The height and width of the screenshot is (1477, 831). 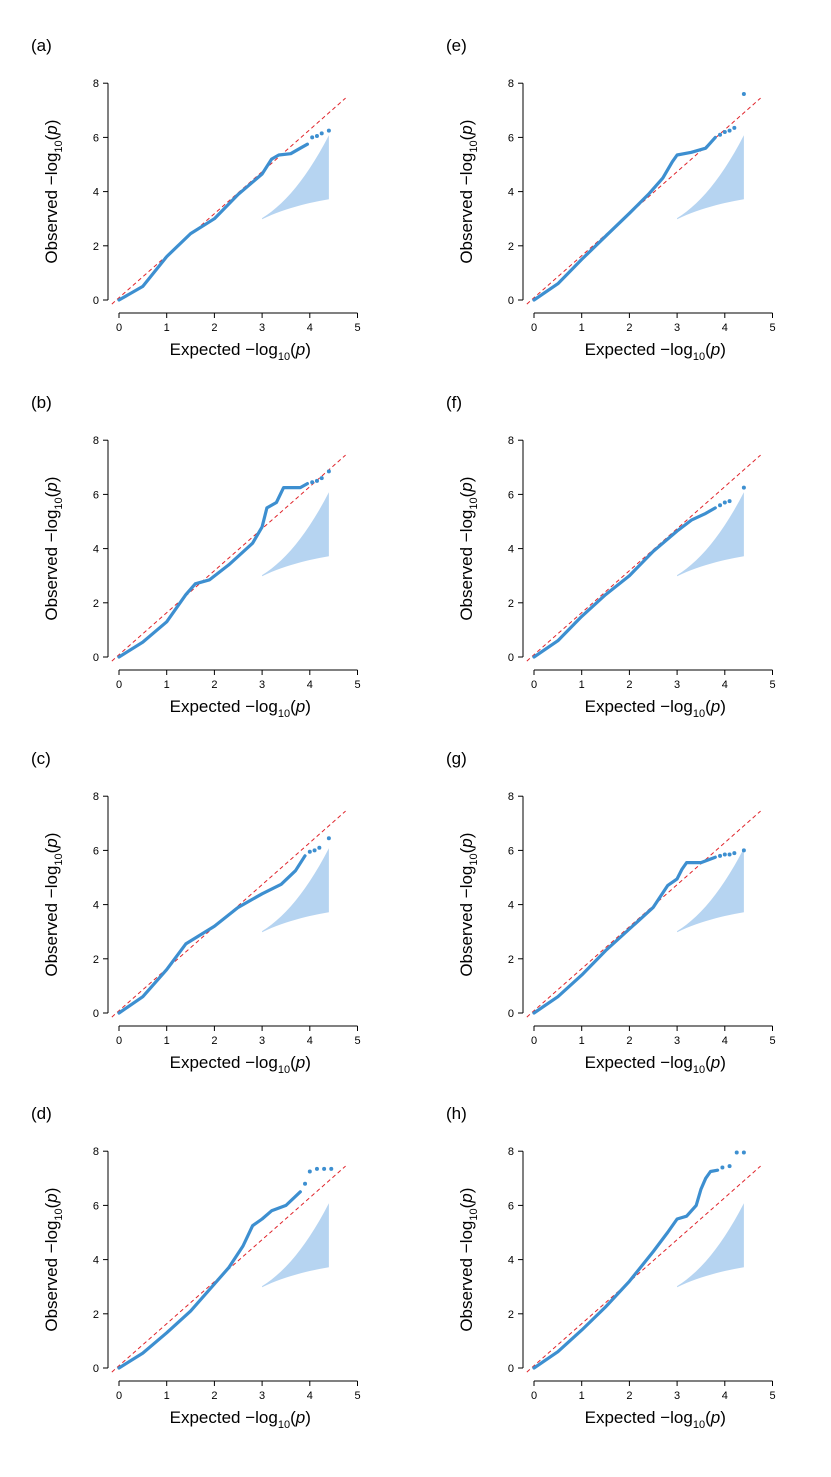 I want to click on panel-label: (h), so click(x=456, y=1113).